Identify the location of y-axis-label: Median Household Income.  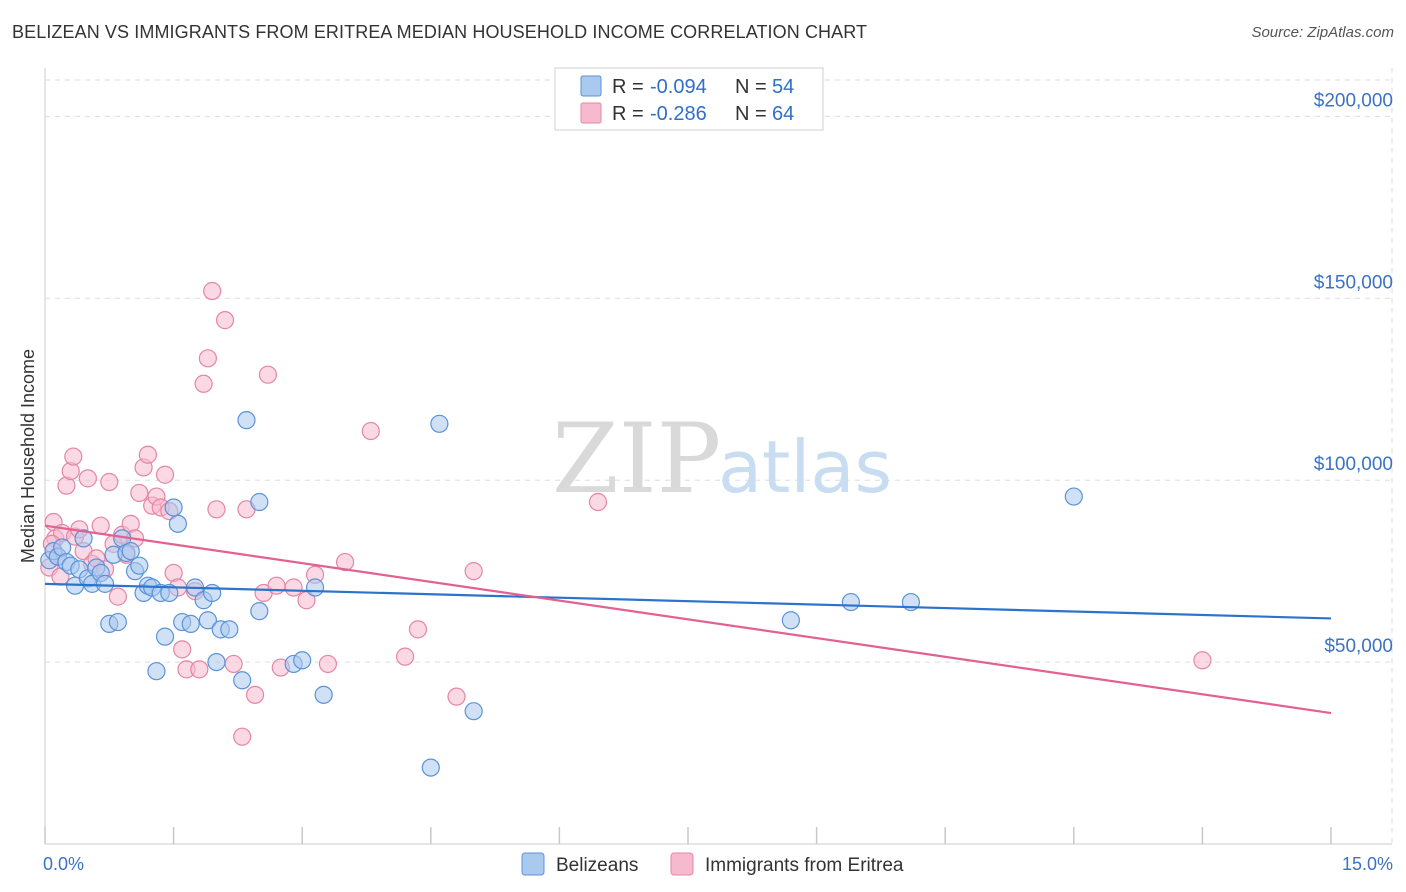
(28, 456).